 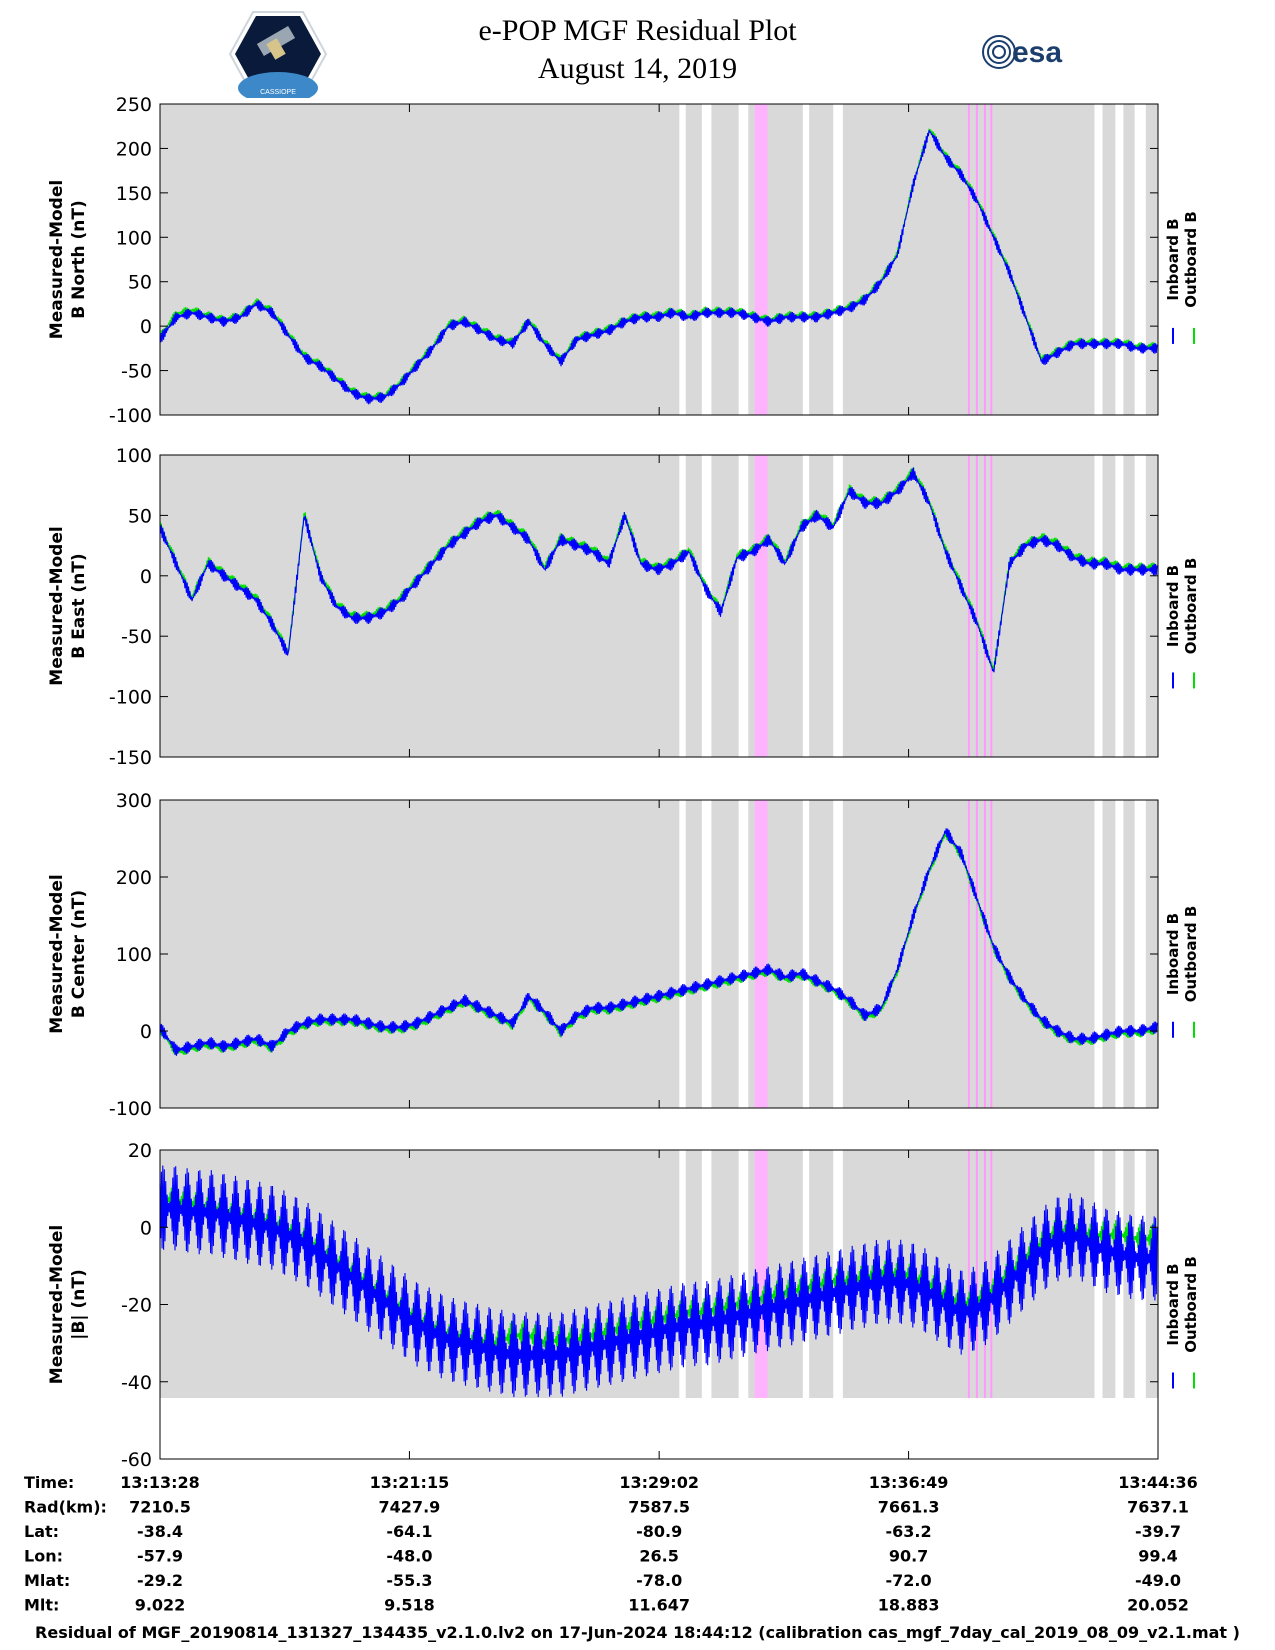 I want to click on y-tick-label: -100, so click(x=130, y=698).